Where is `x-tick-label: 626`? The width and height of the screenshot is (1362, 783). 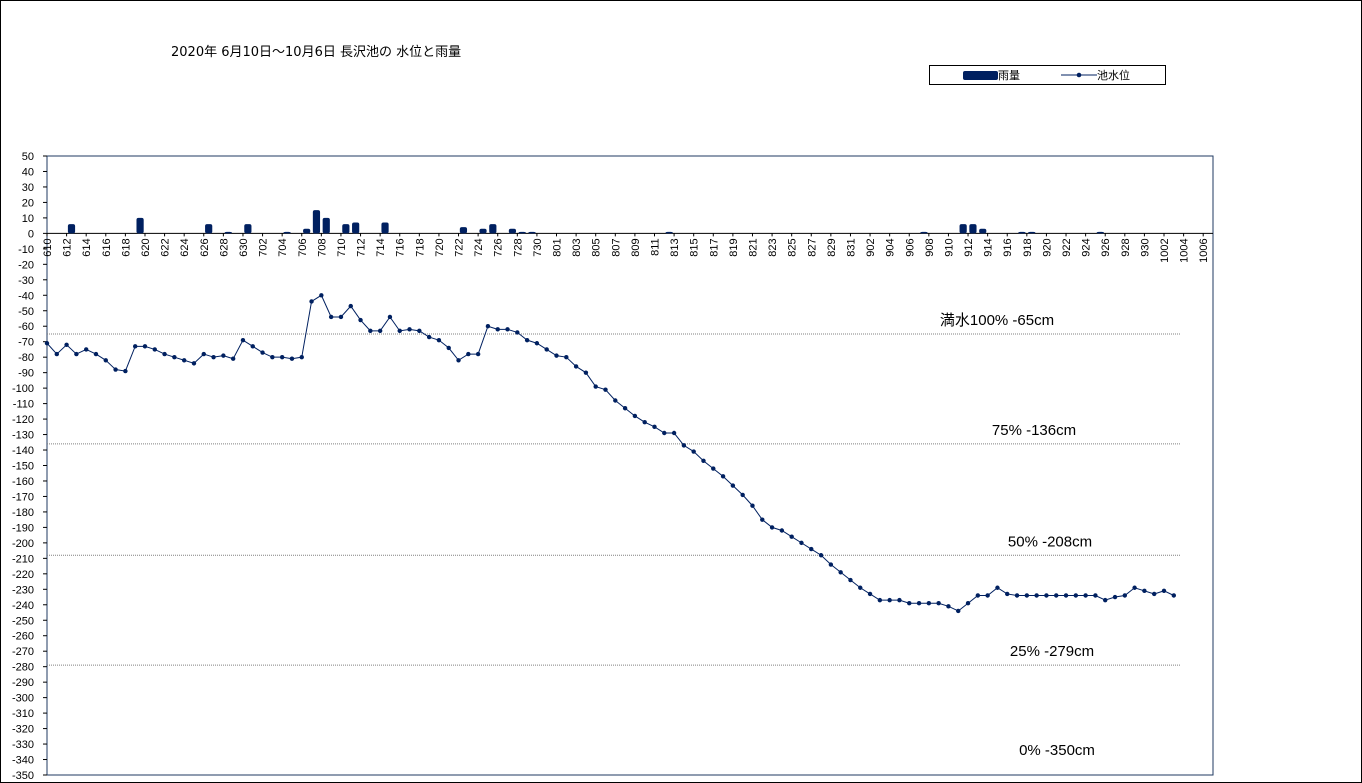
x-tick-label: 626 is located at coordinates (205, 247).